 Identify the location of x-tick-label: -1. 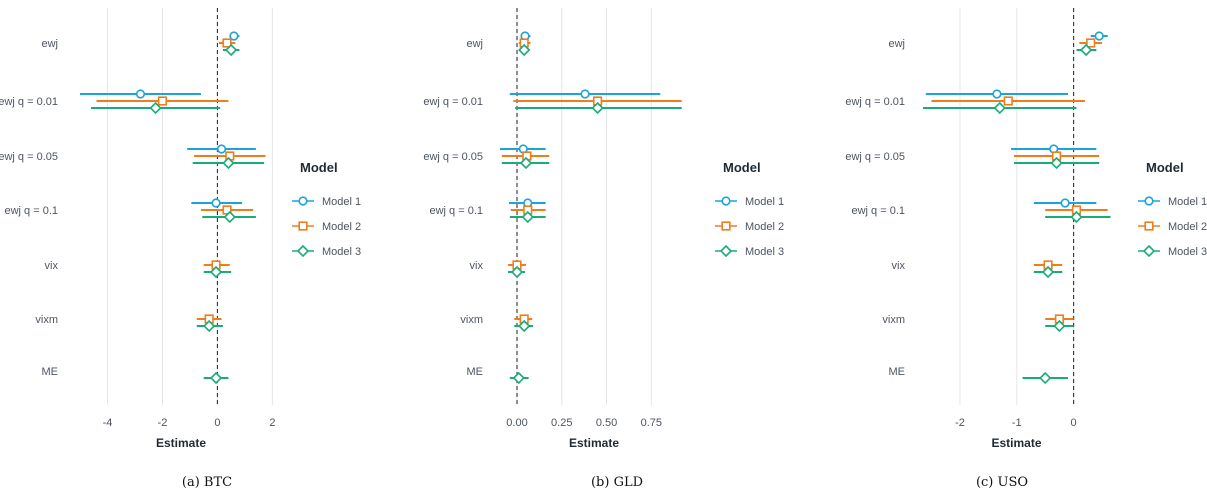
(1017, 423).